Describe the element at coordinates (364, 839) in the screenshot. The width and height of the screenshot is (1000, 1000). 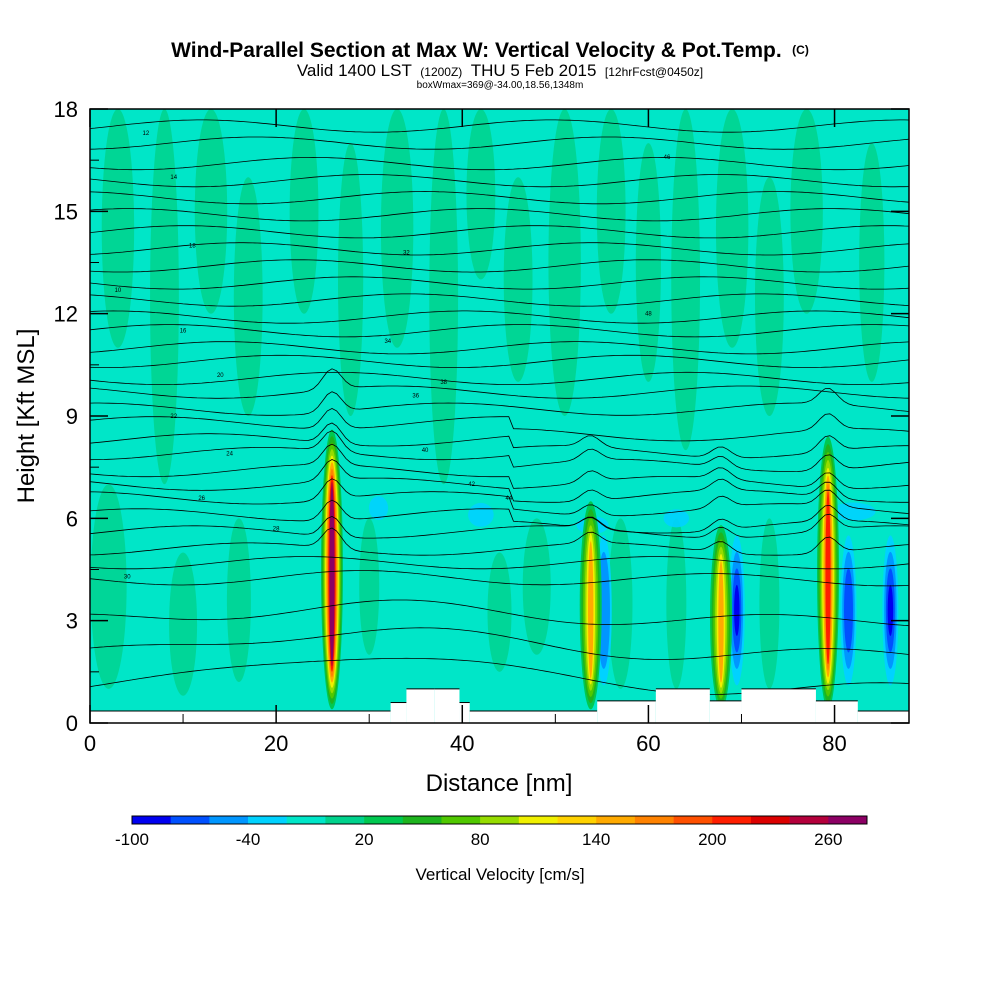
I see `colorbar-tick-label: 20` at that location.